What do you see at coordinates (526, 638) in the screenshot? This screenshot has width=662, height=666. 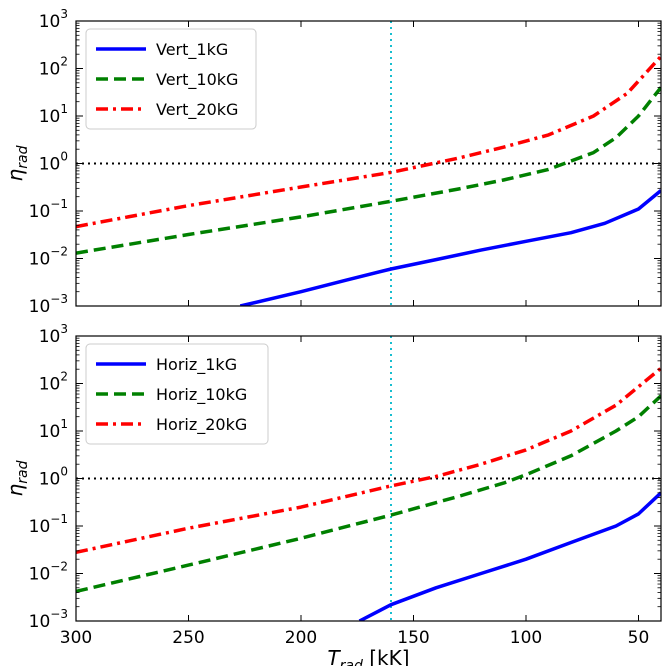 I see `x-tick-label: 100` at bounding box center [526, 638].